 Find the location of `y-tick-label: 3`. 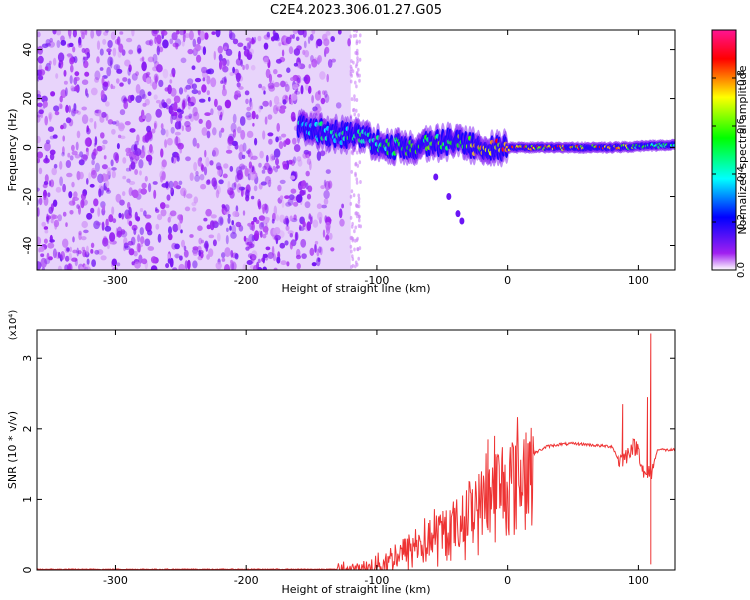

y-tick-label: 3 is located at coordinates (27, 358).